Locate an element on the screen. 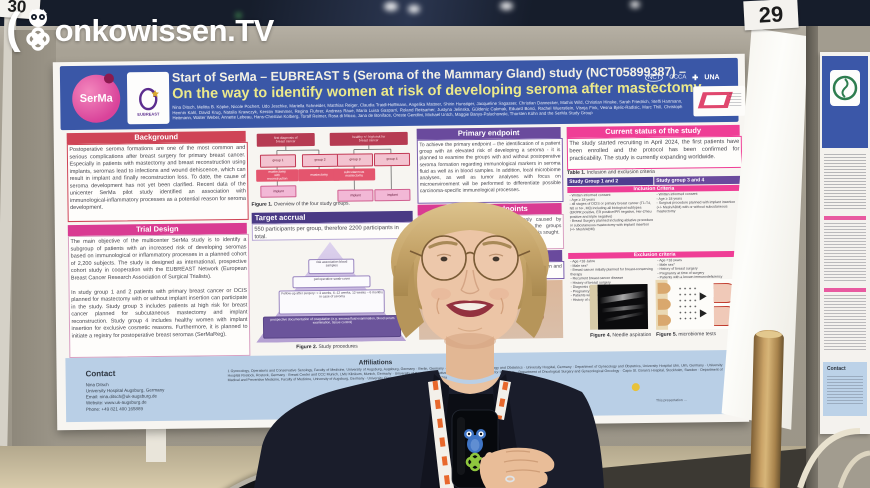 This screenshot has width=870, height=488. lanyard-strap is located at coordinates (441, 434).